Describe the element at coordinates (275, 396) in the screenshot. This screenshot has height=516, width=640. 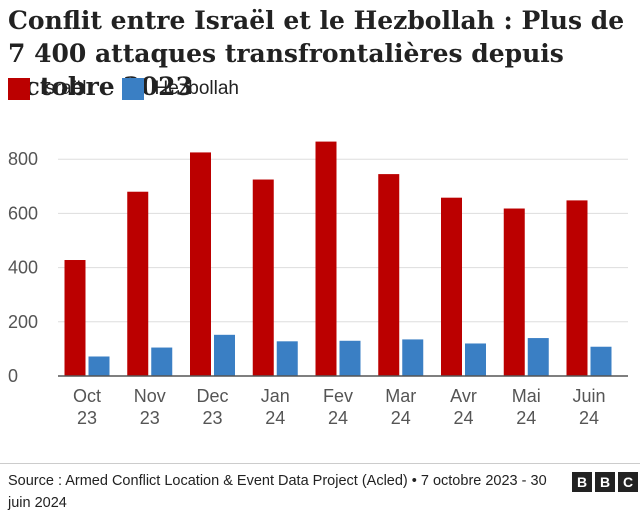
I see `x-tick-label: Jan` at that location.